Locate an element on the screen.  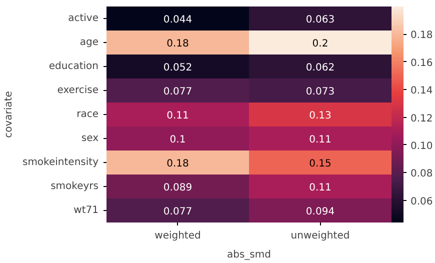
data-label: 0.094 is located at coordinates (320, 212).